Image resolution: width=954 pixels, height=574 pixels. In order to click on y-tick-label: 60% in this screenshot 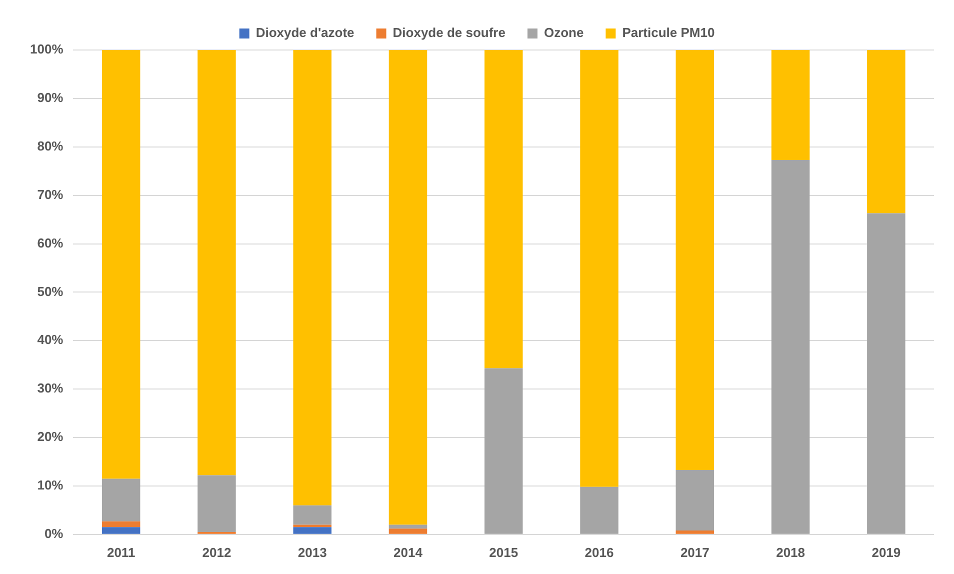, I will do `click(50, 242)`.